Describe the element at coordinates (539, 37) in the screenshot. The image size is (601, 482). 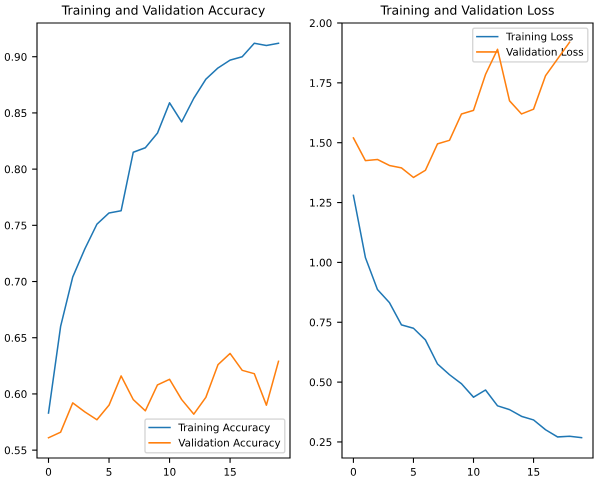
I see `legend-label: Training Loss` at that location.